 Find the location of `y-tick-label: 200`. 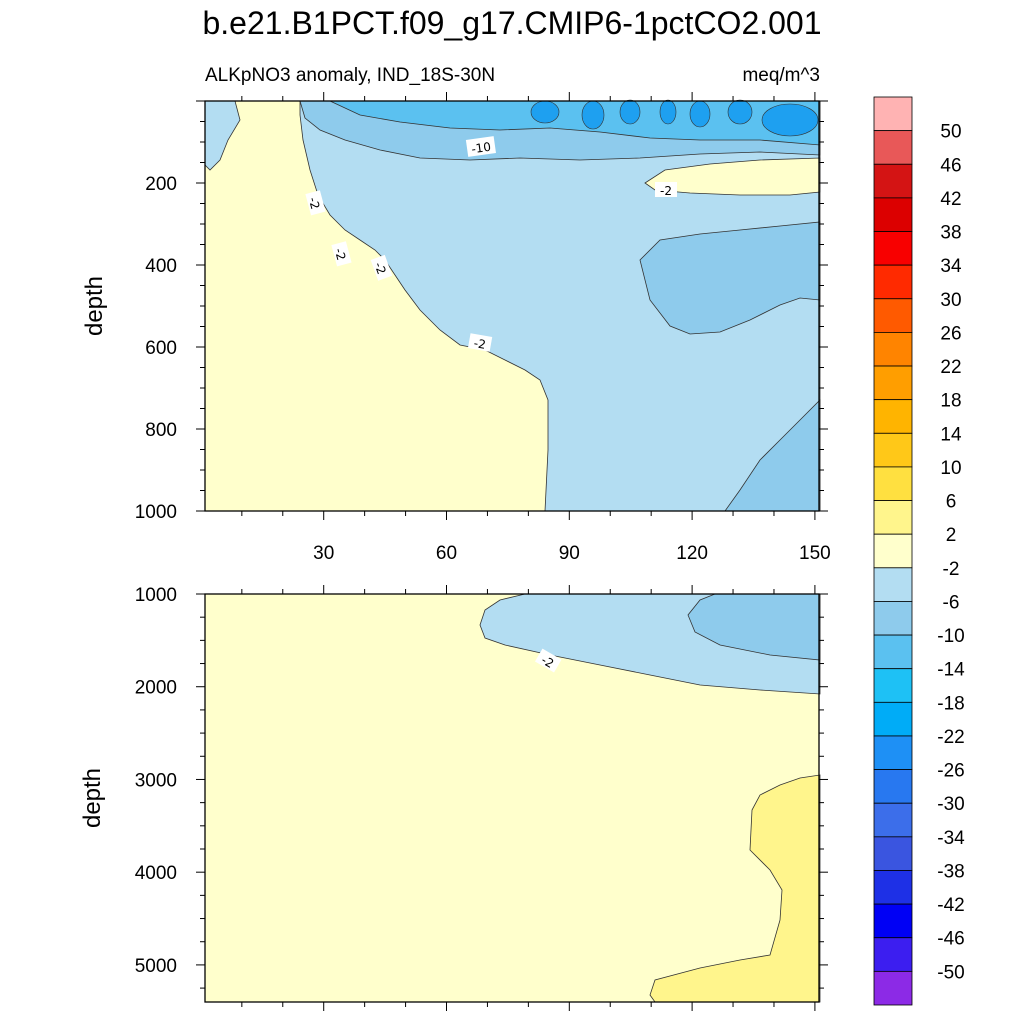

y-tick-label: 200 is located at coordinates (161, 184).